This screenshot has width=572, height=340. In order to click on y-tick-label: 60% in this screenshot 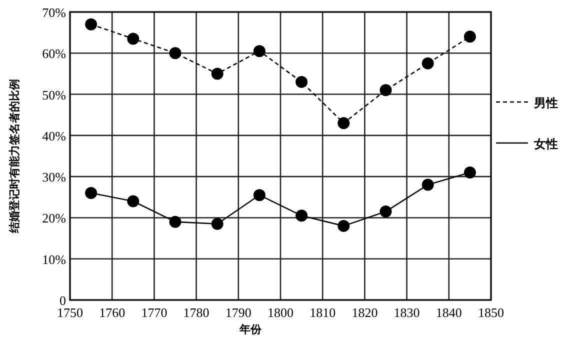, I will do `click(54, 54)`.